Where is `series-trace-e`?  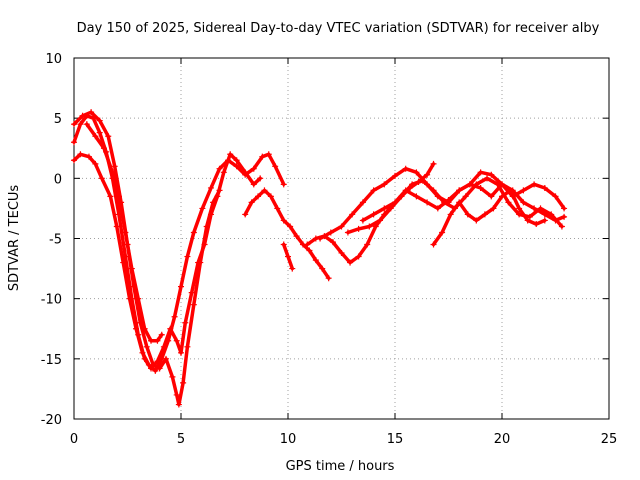 series-trace-e is located at coordinates (287, 234).